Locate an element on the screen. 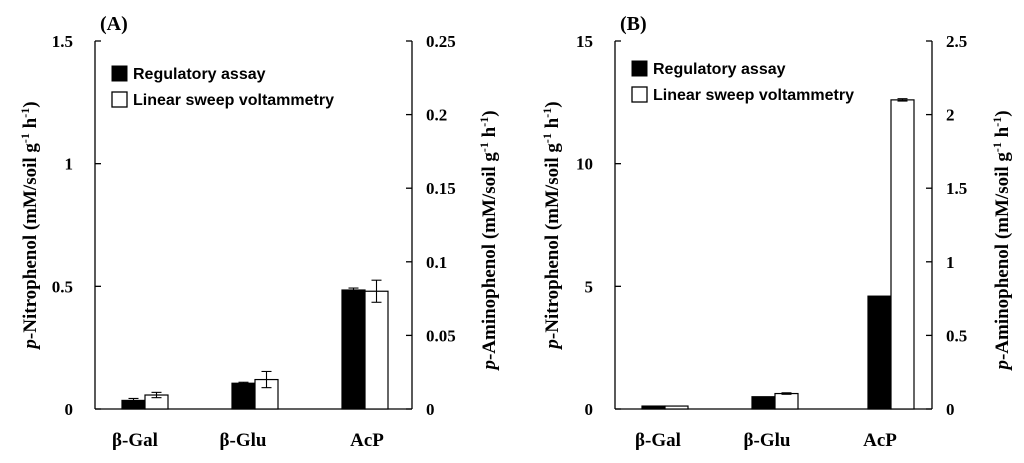 Image resolution: width=1024 pixels, height=463 pixels. right-tick-label: 0.5 is located at coordinates (956, 335).